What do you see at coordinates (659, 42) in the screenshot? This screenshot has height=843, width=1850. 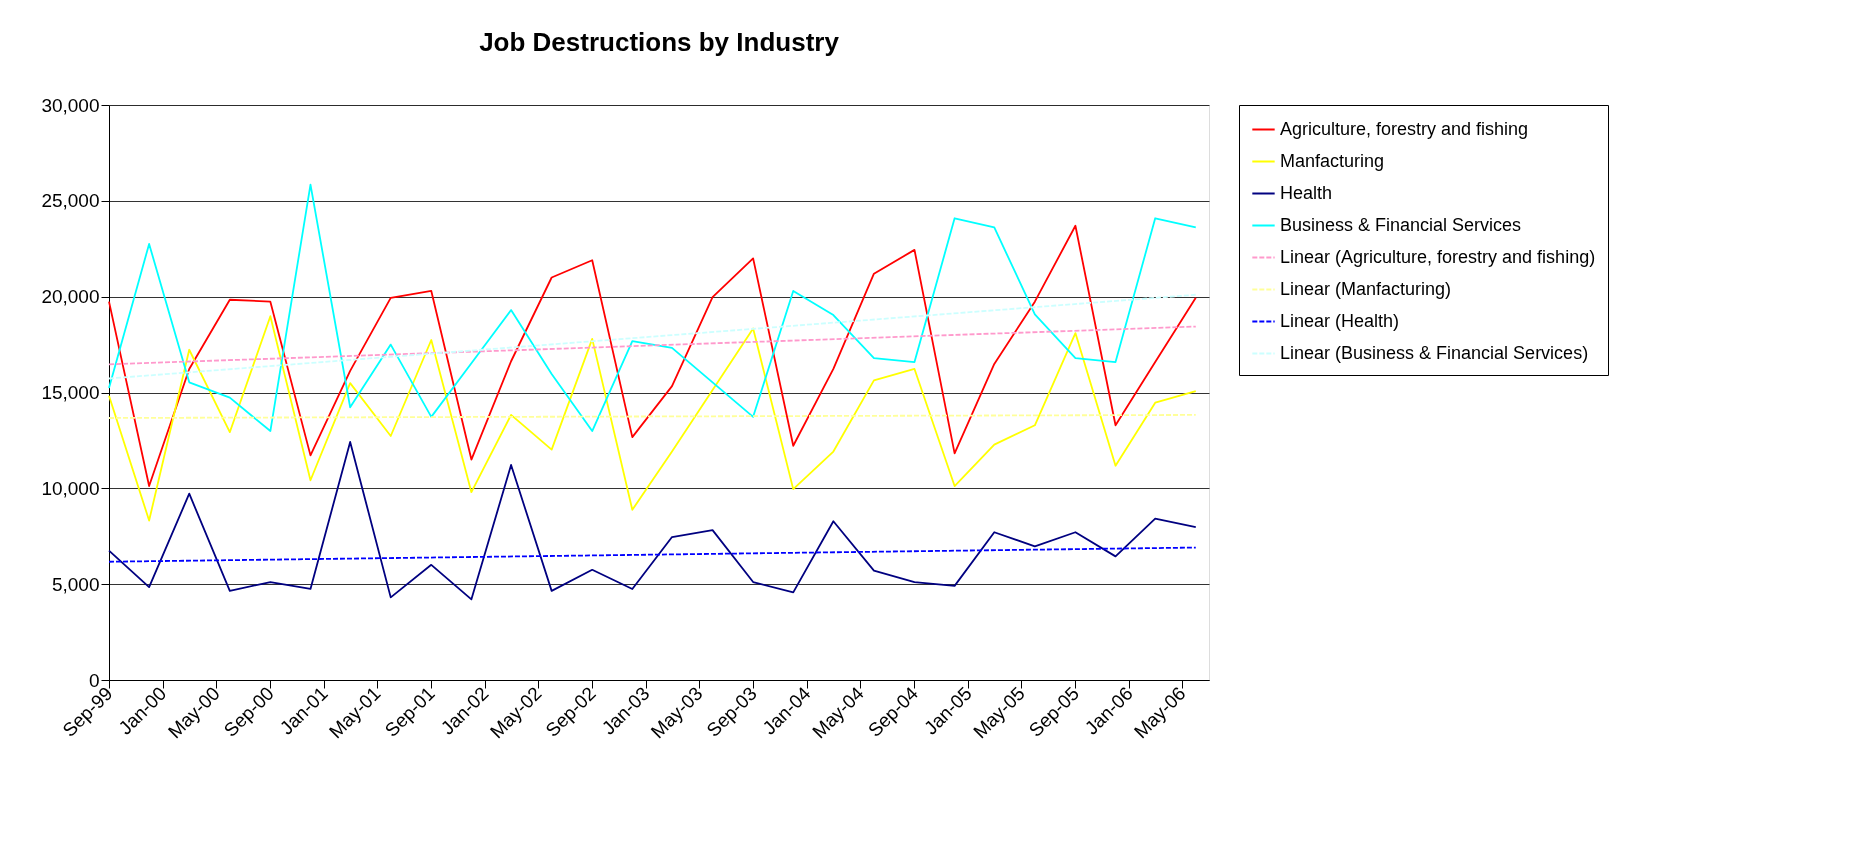 I see `chart-title: Job Destructions by Industry` at bounding box center [659, 42].